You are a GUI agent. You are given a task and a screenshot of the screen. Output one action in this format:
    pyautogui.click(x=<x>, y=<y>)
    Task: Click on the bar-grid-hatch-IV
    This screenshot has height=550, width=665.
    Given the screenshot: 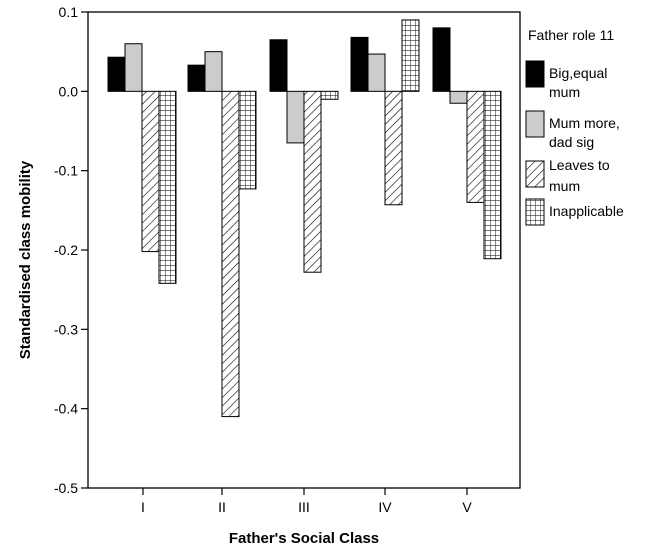 What is the action you would take?
    pyautogui.click(x=410, y=55)
    